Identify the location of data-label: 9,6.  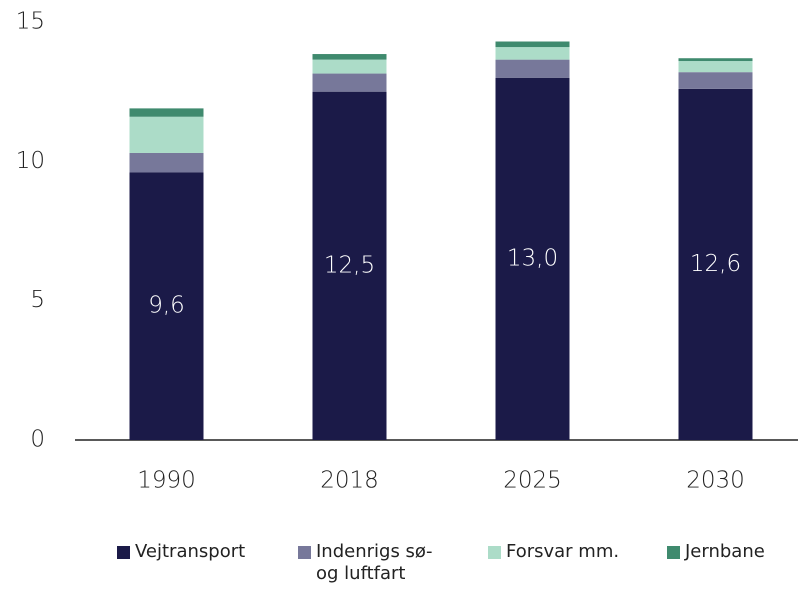
(166, 306).